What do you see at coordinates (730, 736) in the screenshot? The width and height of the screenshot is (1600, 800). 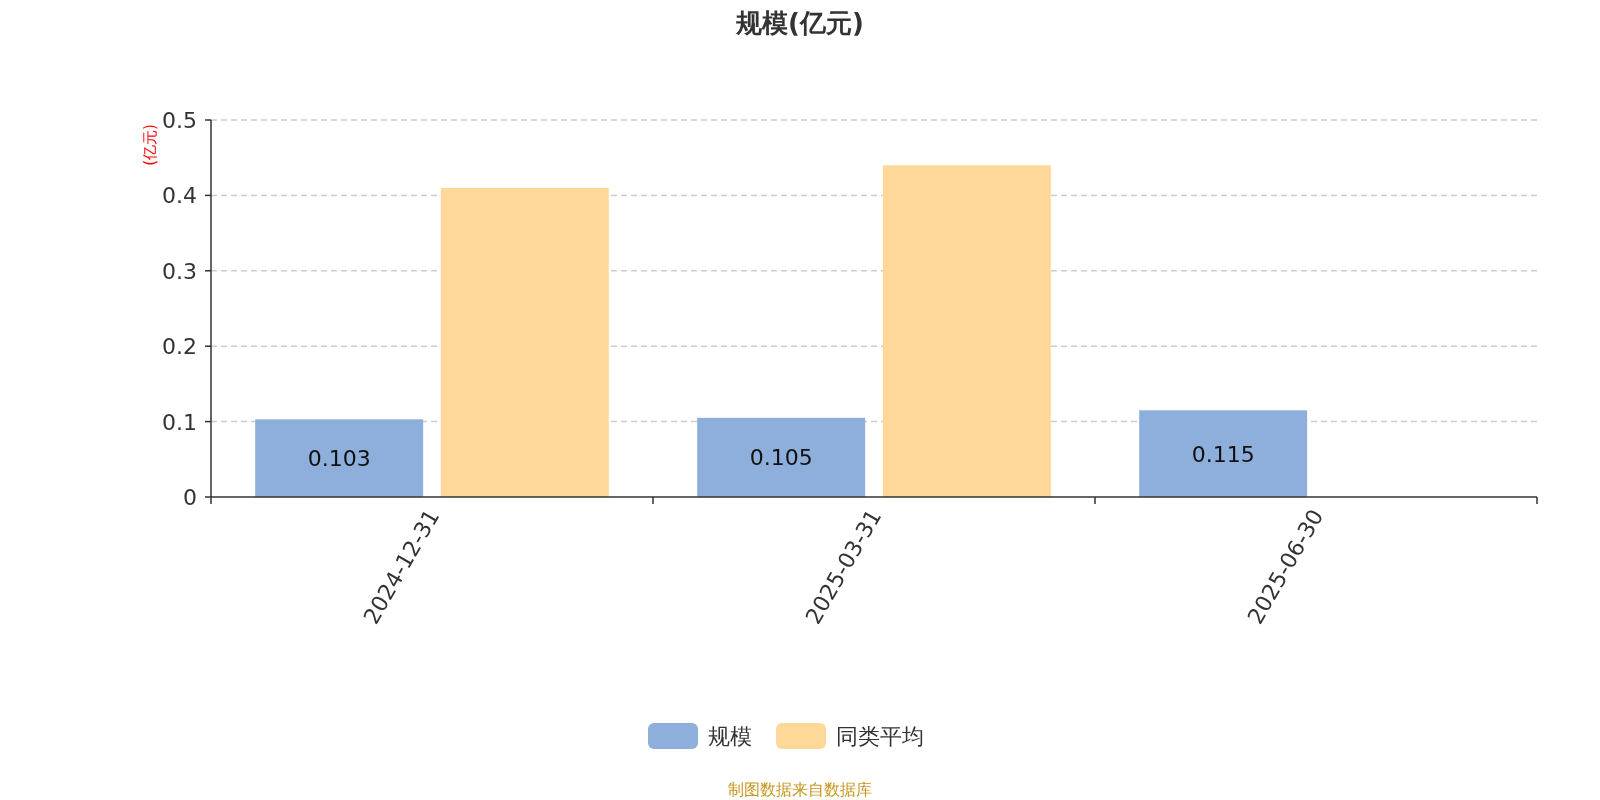 I see `legend-label: 规模` at bounding box center [730, 736].